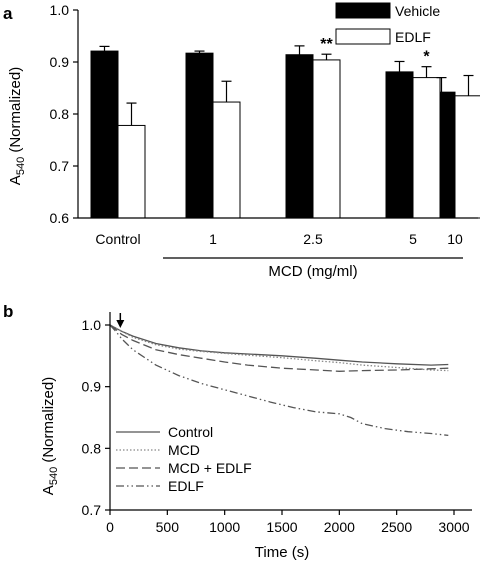  What do you see at coordinates (363, 10) in the screenshot?
I see `legend-swatch-vehicle` at bounding box center [363, 10].